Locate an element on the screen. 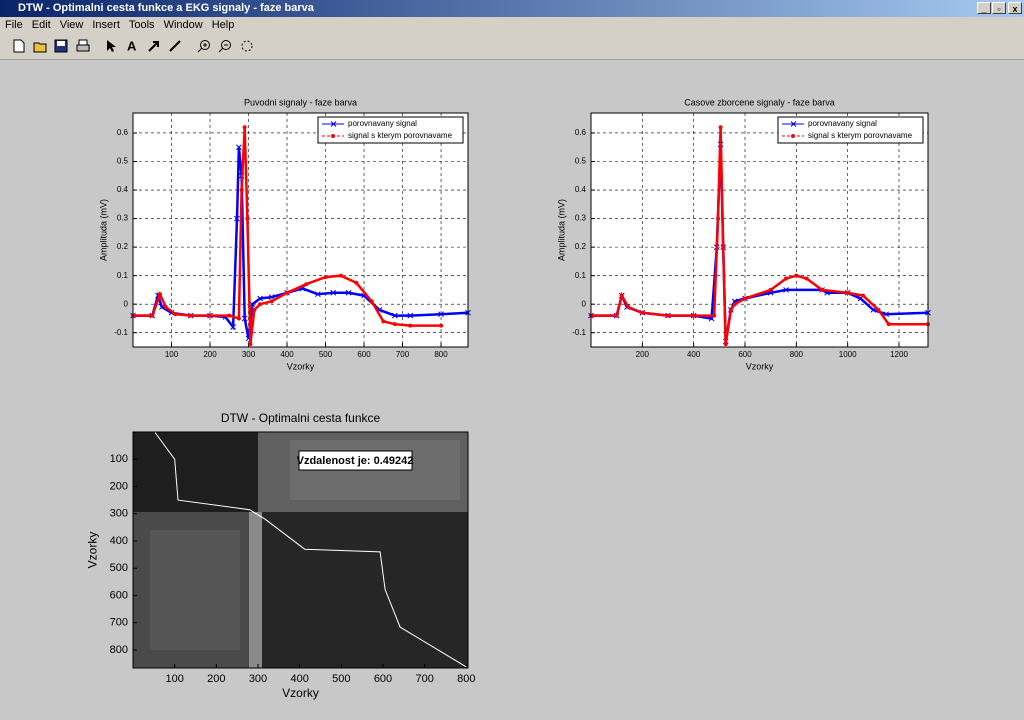  chart-title: Puvodni signaly - faze barva is located at coordinates (300, 102).